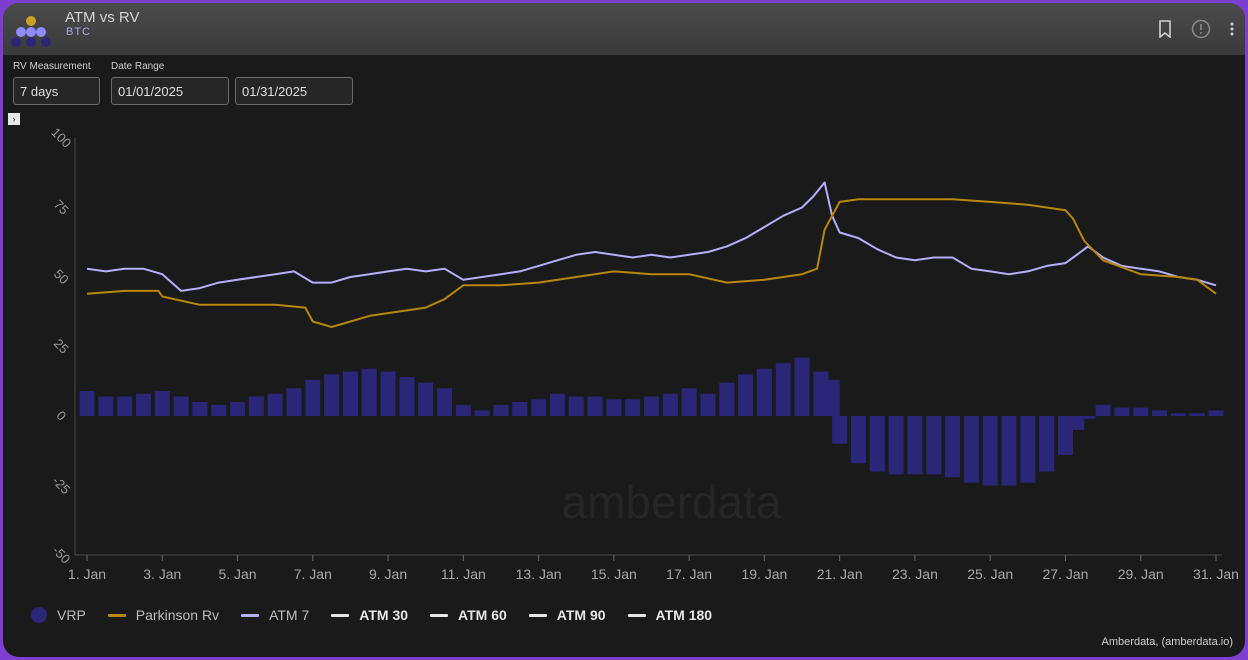 The image size is (1248, 660). I want to click on legend-label: ATM 7, so click(289, 615).